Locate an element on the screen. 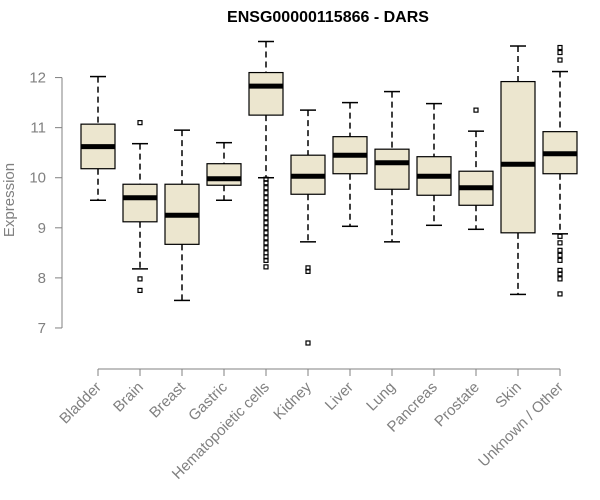  y-axis-label: Expression is located at coordinates (9, 200).